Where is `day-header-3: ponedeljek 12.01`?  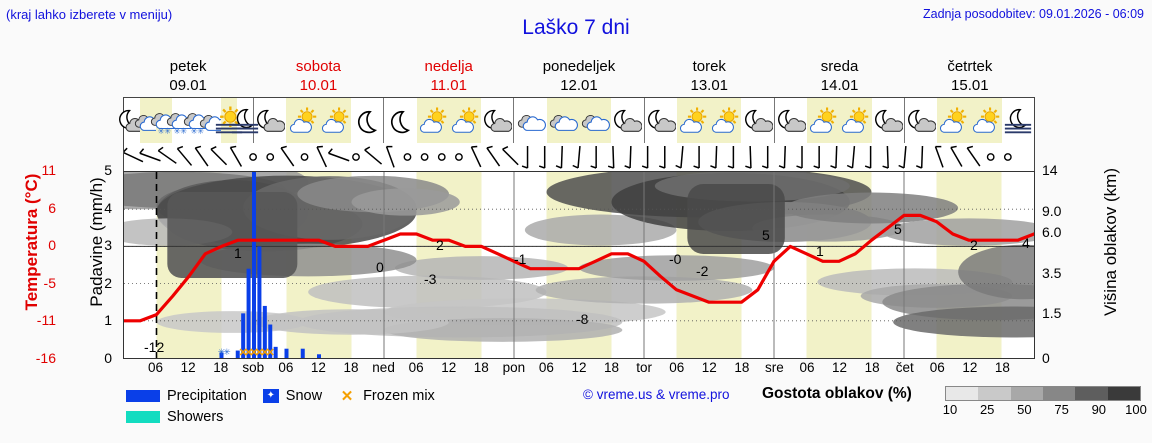 day-header-3: ponedeljek 12.01 is located at coordinates (579, 77).